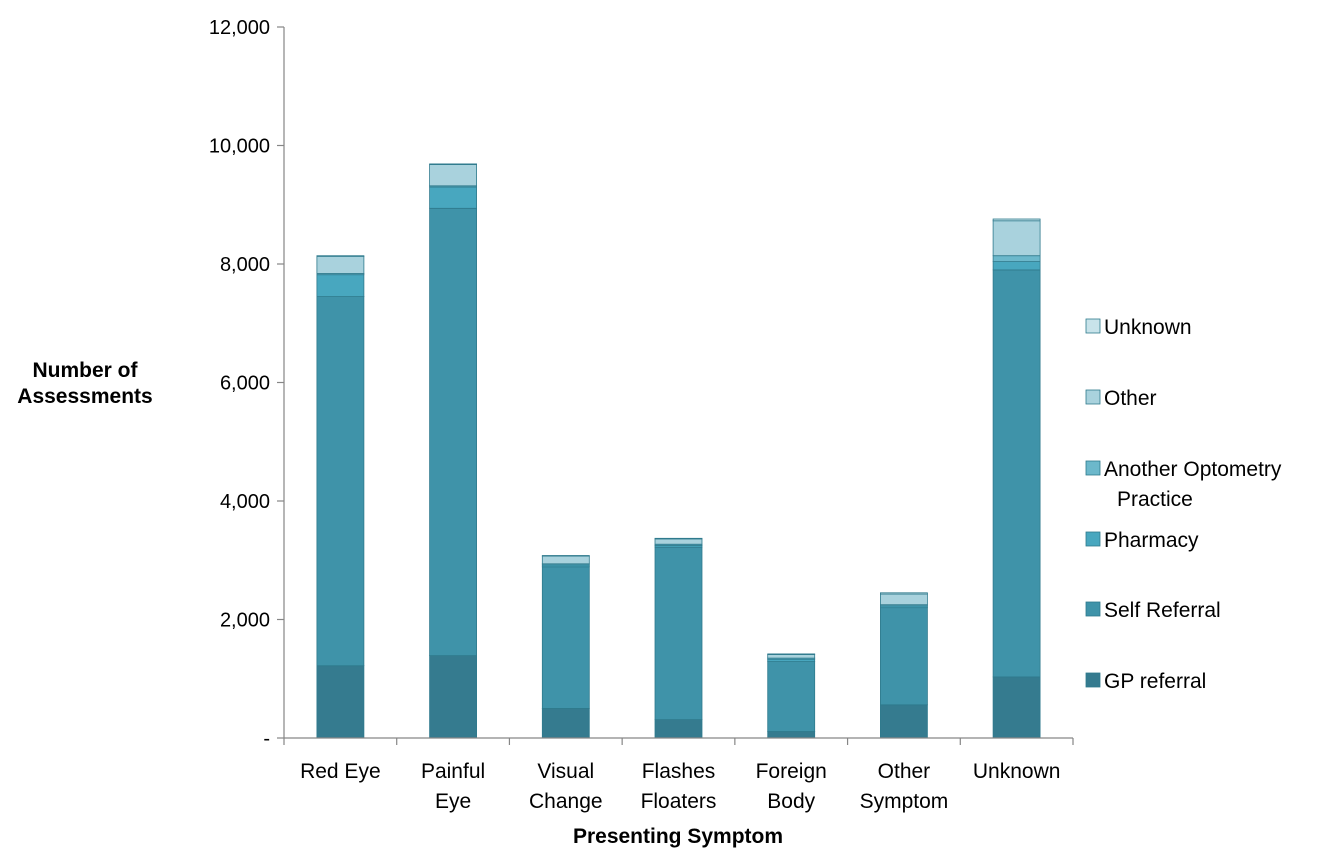 The height and width of the screenshot is (849, 1318). What do you see at coordinates (678, 836) in the screenshot?
I see `x-axis-title: Presenting Symptom` at bounding box center [678, 836].